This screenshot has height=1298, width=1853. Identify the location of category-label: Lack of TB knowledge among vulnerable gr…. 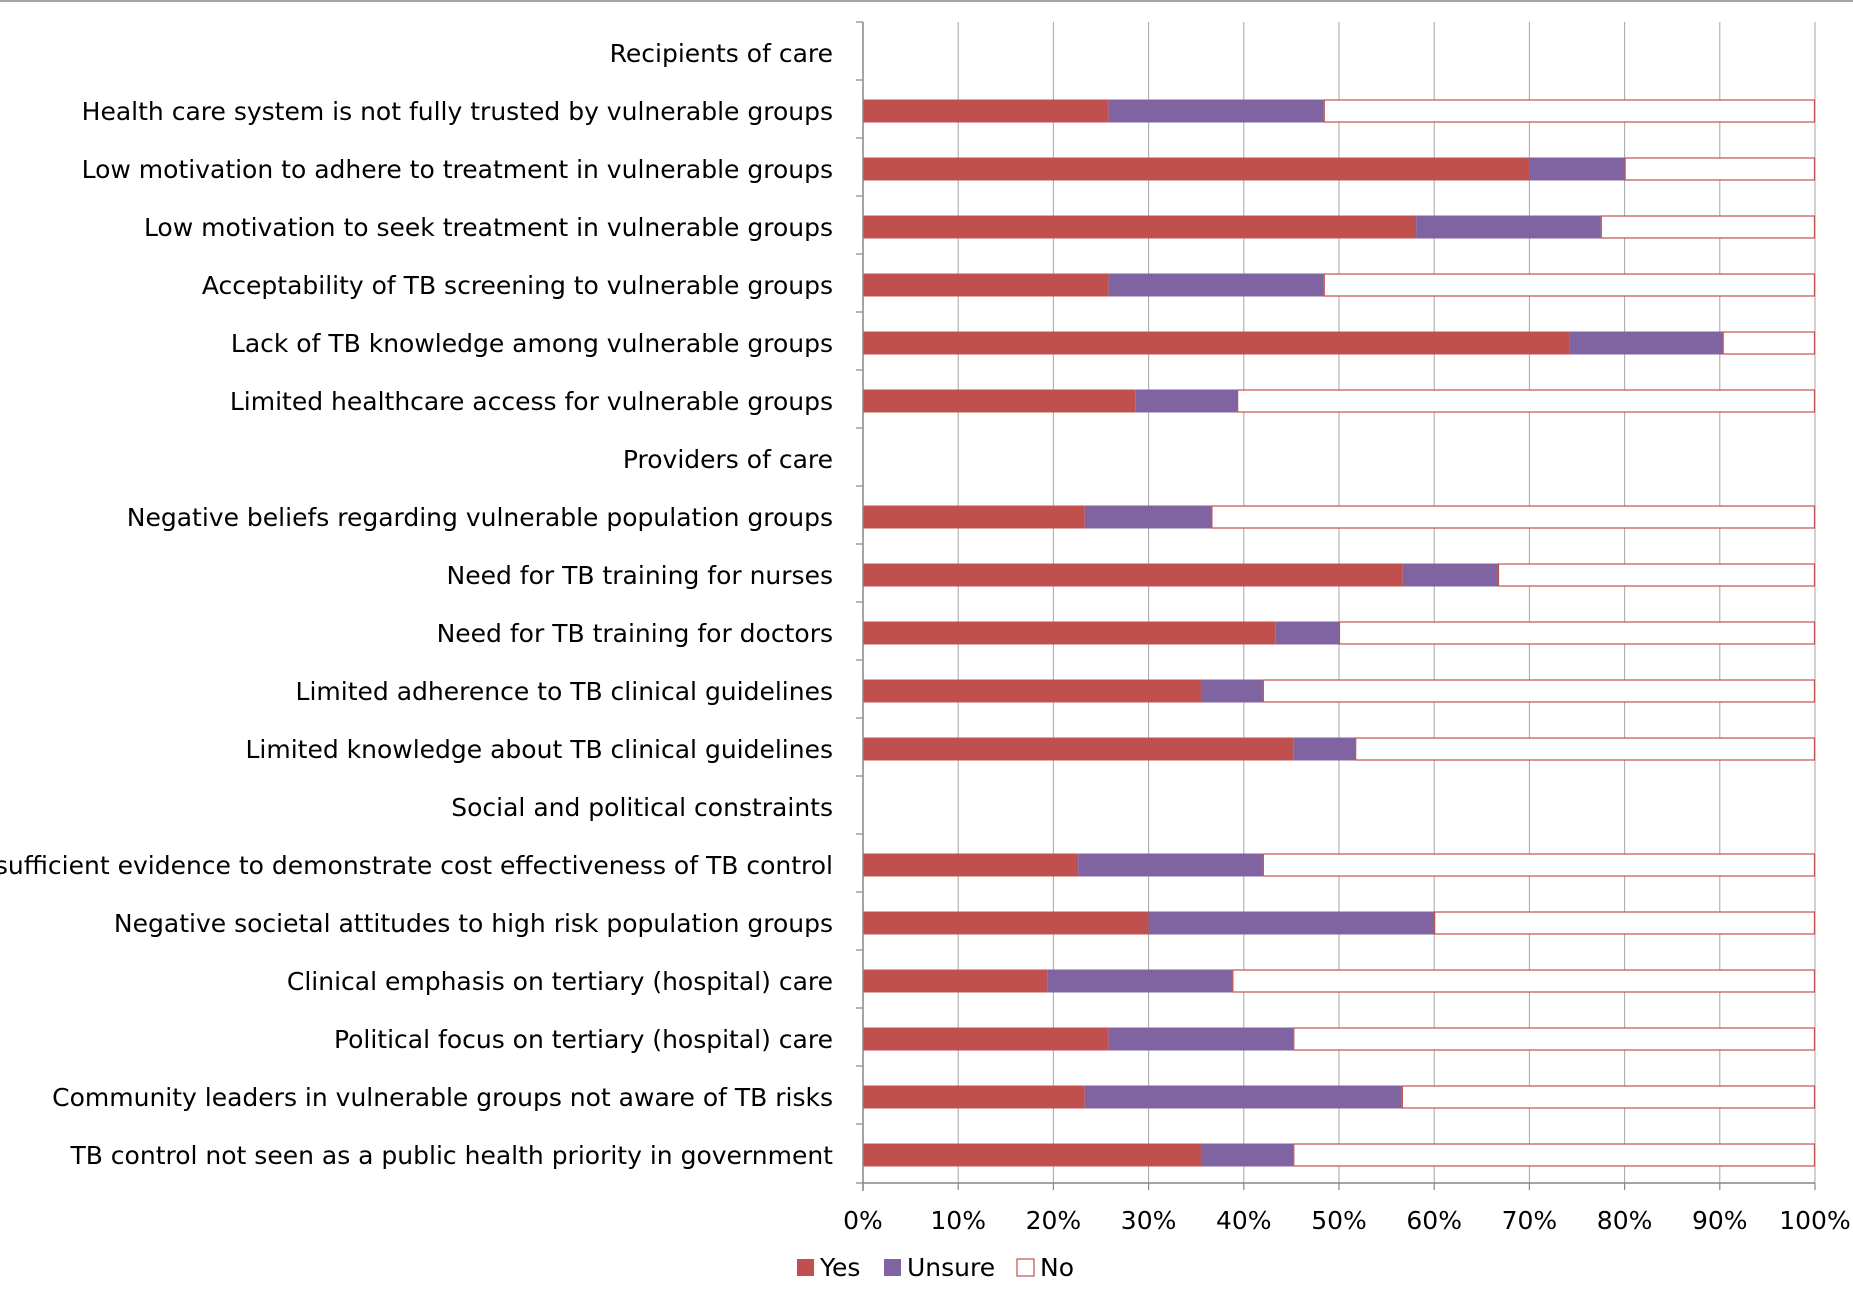
(532, 343).